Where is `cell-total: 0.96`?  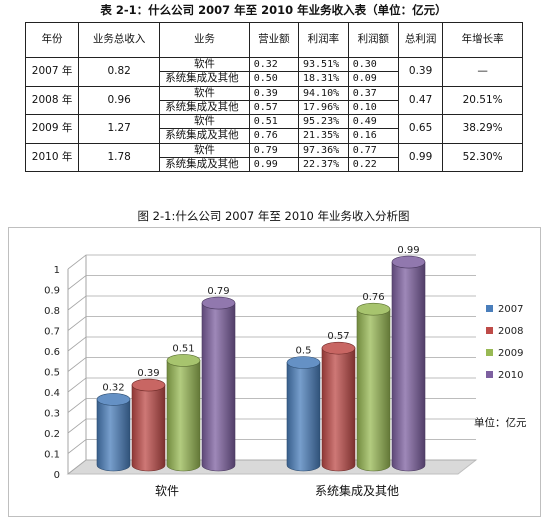
cell-total: 0.96 is located at coordinates (119, 100).